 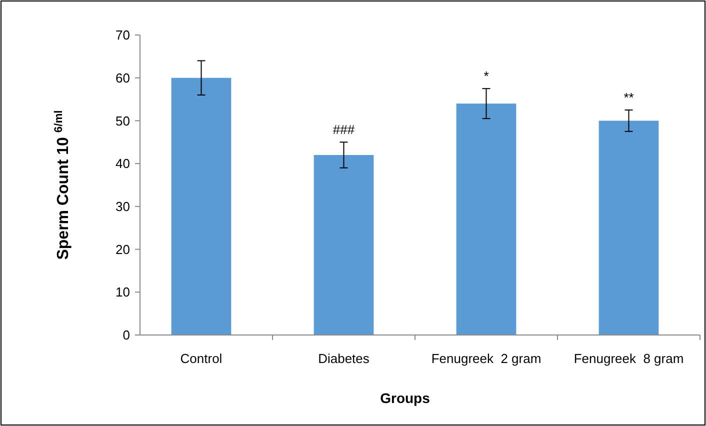 What do you see at coordinates (405, 398) in the screenshot?
I see `x-axis-title: Groups` at bounding box center [405, 398].